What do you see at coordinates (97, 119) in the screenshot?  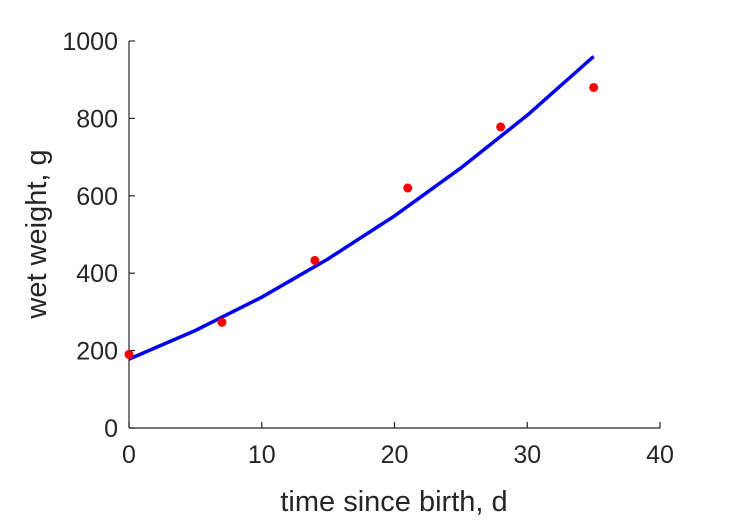 I see `y-tick-label: 800` at bounding box center [97, 119].